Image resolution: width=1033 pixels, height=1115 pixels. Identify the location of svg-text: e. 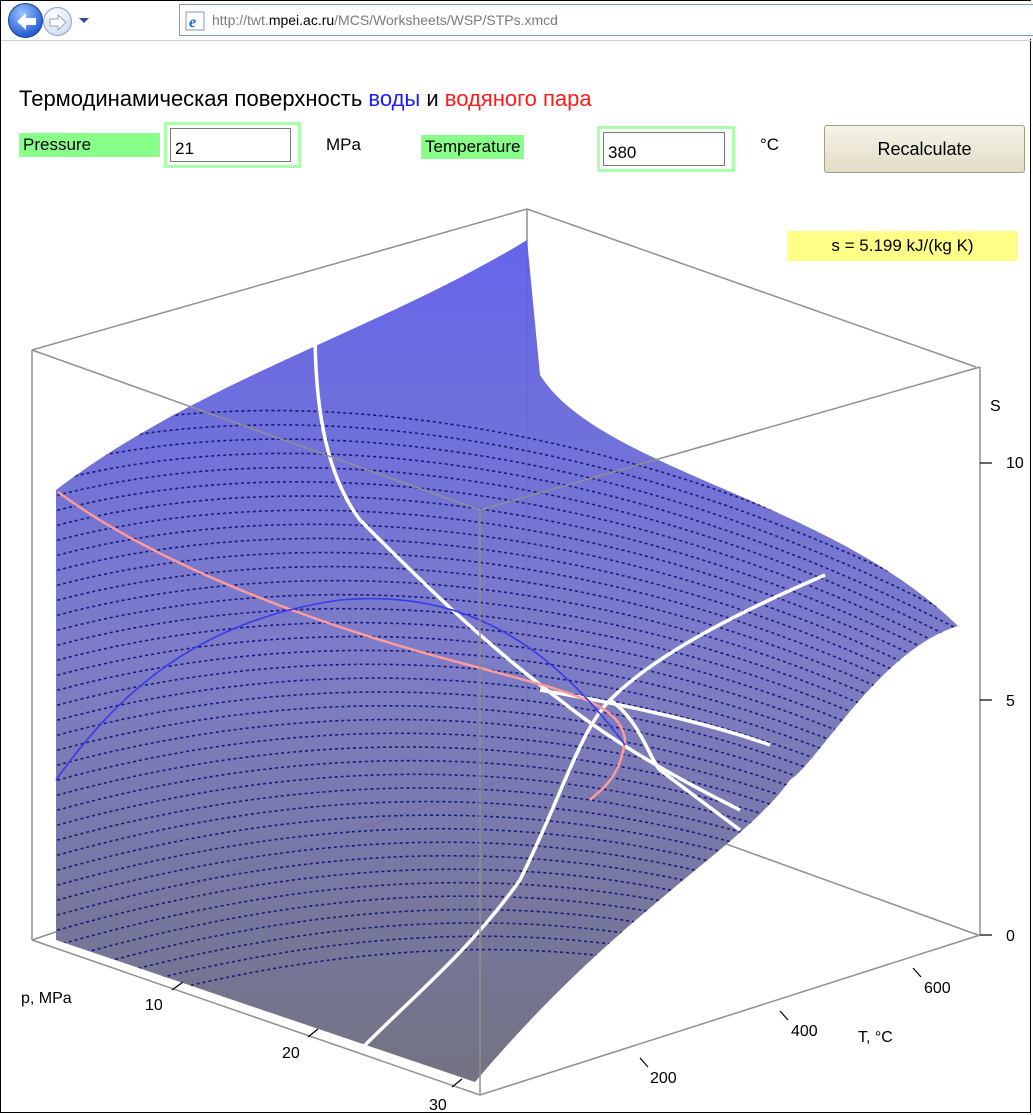
(192, 22).